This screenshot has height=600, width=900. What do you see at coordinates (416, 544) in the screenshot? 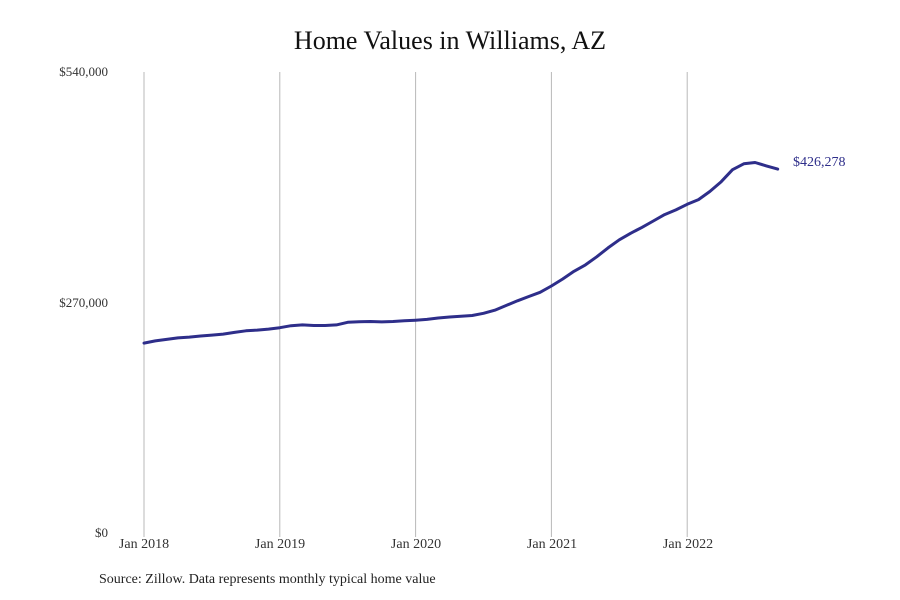
I see `x-tick-jan-2020: Jan 2020` at bounding box center [416, 544].